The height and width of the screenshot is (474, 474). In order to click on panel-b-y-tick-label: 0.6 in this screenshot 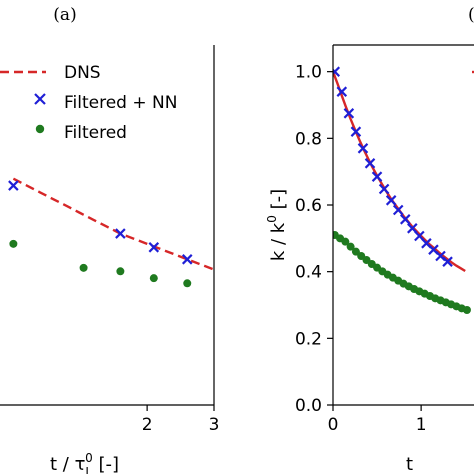, I will do `click(308, 206)`.